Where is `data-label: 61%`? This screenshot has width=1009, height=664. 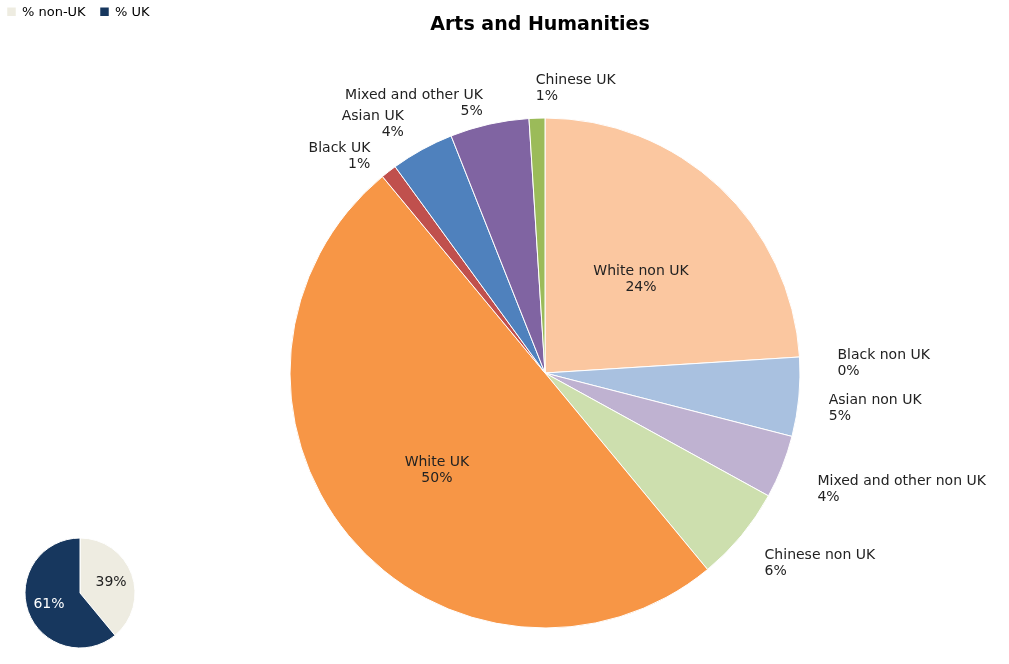 data-label: 61% is located at coordinates (49, 603).